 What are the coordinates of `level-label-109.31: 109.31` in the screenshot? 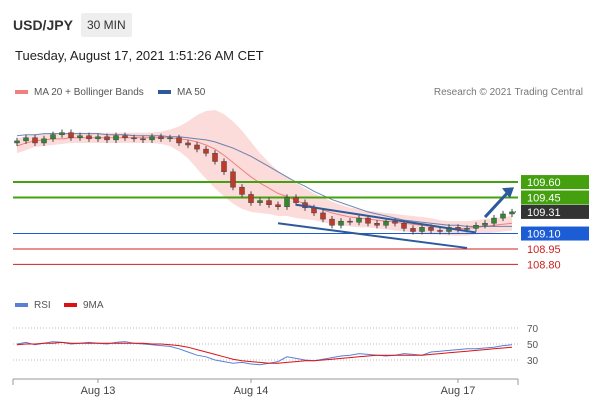 It's located at (544, 213).